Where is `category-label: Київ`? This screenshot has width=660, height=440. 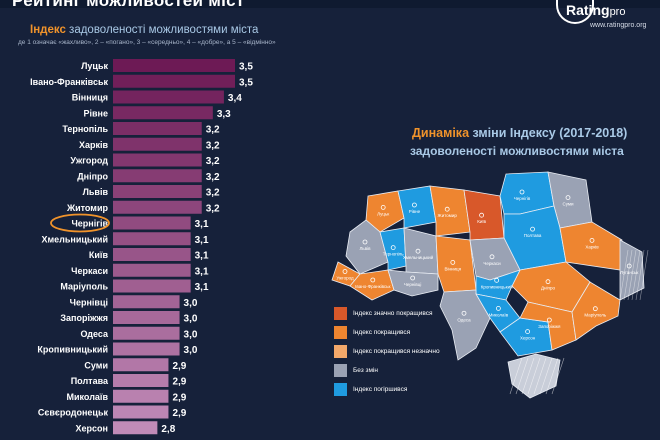 category-label: Київ is located at coordinates (99, 255).